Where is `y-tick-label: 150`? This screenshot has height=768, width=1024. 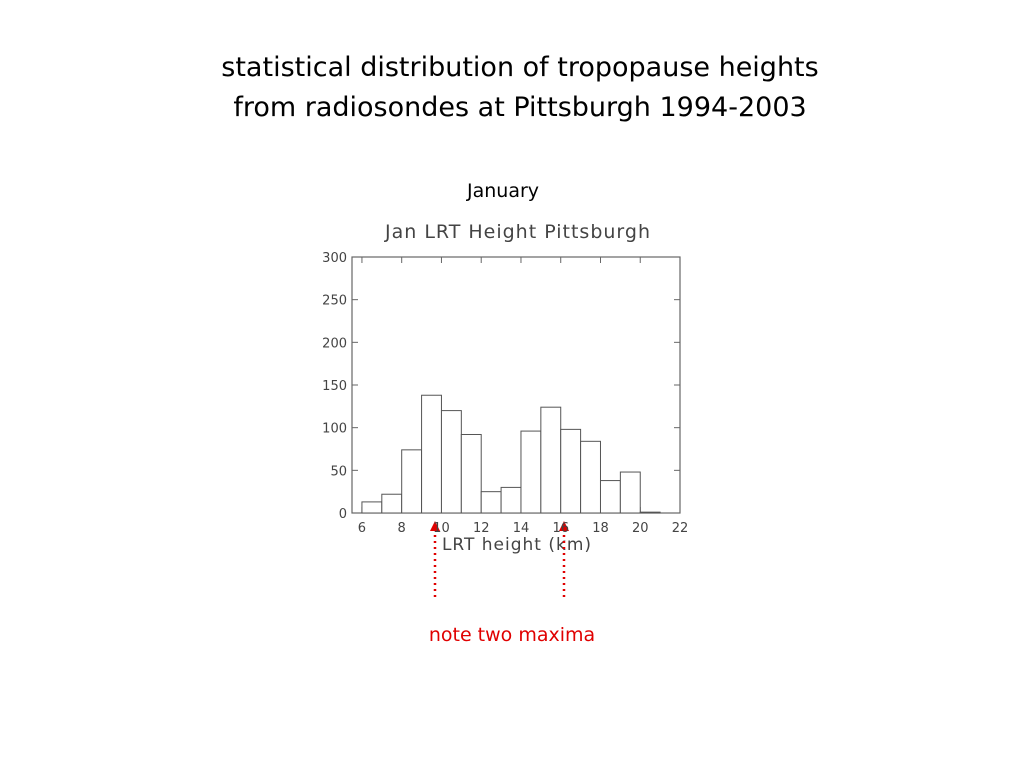
y-tick-label: 150 is located at coordinates (334, 386).